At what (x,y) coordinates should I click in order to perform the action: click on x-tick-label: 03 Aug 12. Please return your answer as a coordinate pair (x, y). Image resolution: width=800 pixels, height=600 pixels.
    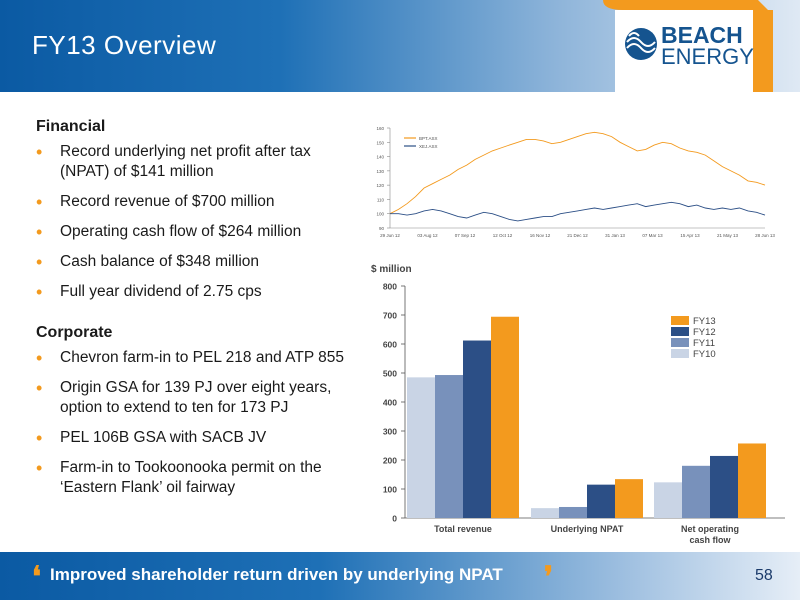
    Looking at the image, I should click on (427, 235).